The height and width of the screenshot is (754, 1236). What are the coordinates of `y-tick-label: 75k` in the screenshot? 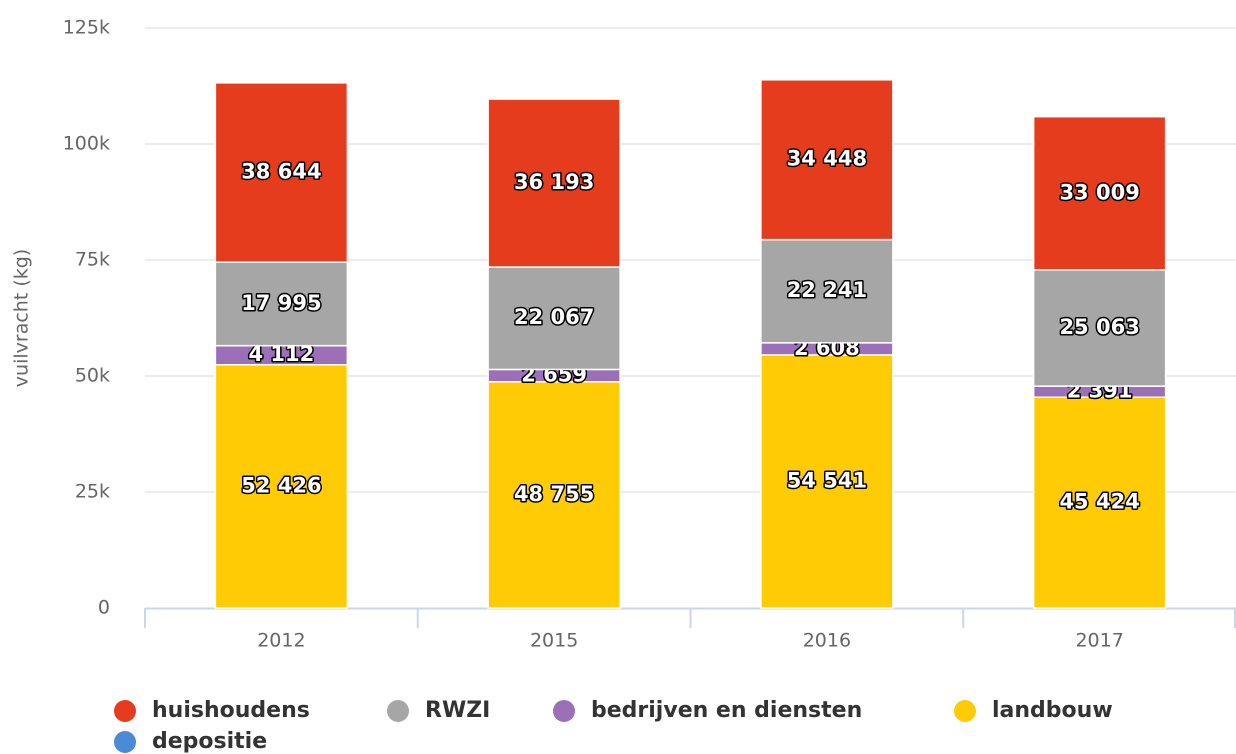 It's located at (92, 260).